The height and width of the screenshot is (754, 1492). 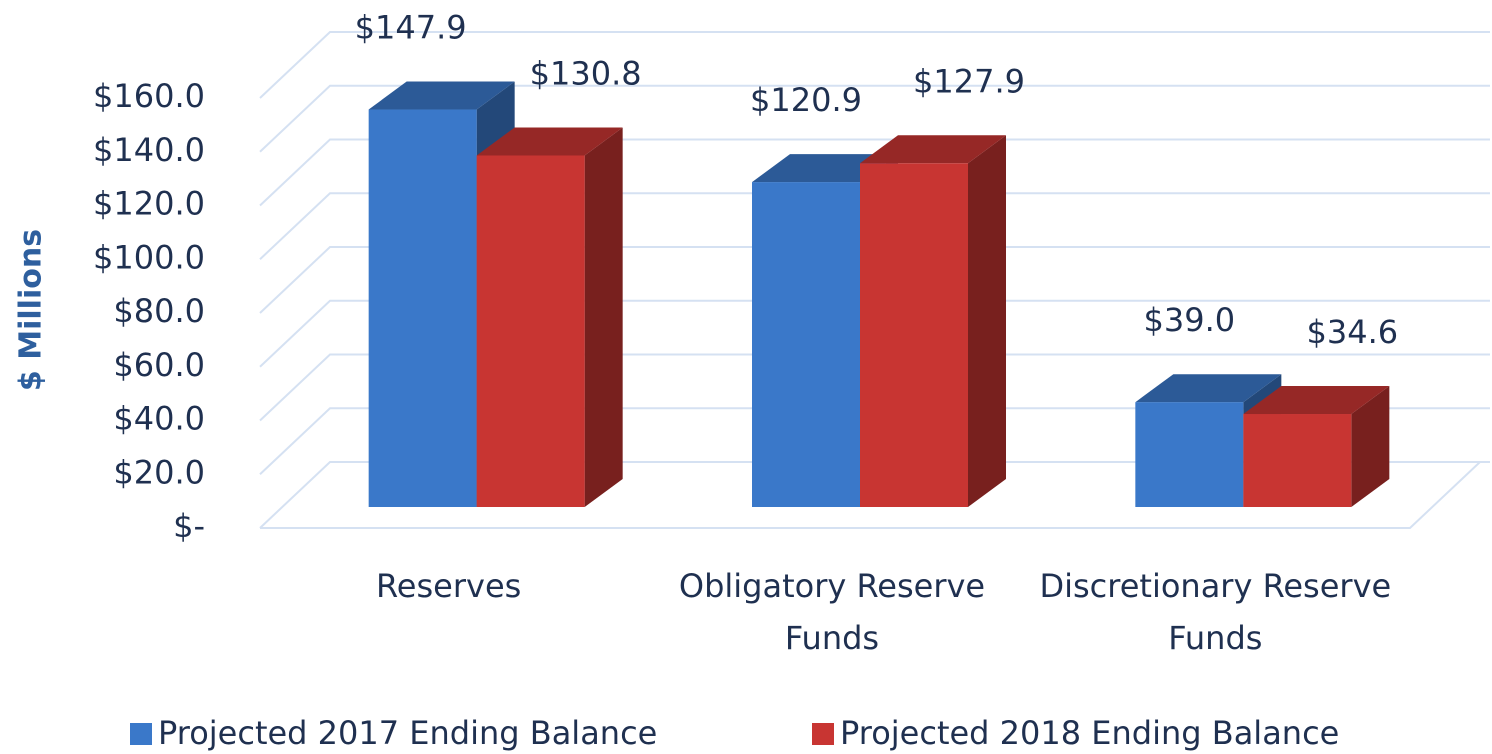 I want to click on data-label: $147.9, so click(x=411, y=28).